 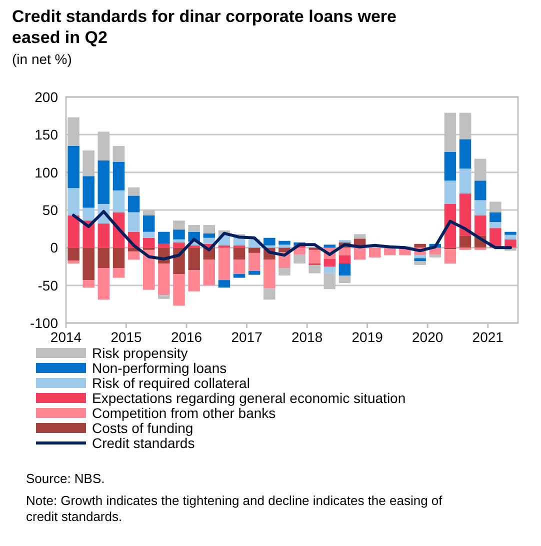 I want to click on source-note: Source: NBS., so click(x=65, y=478).